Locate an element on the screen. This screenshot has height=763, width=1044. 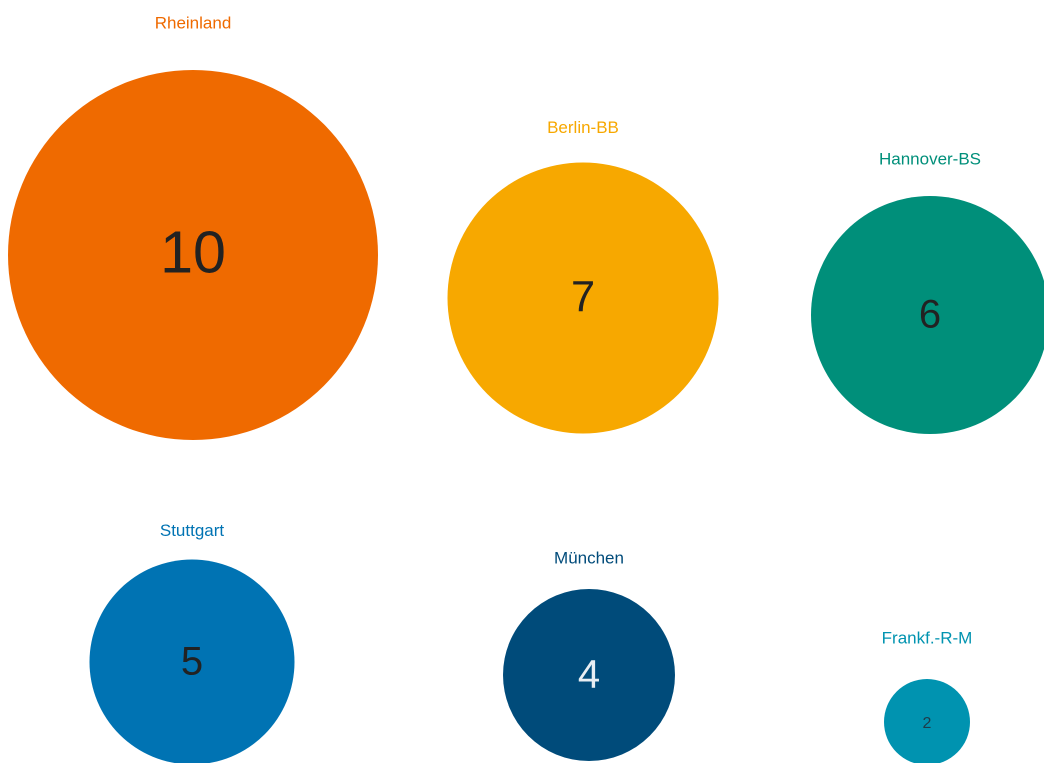
bubble-label: Hannover-BS is located at coordinates (930, 158).